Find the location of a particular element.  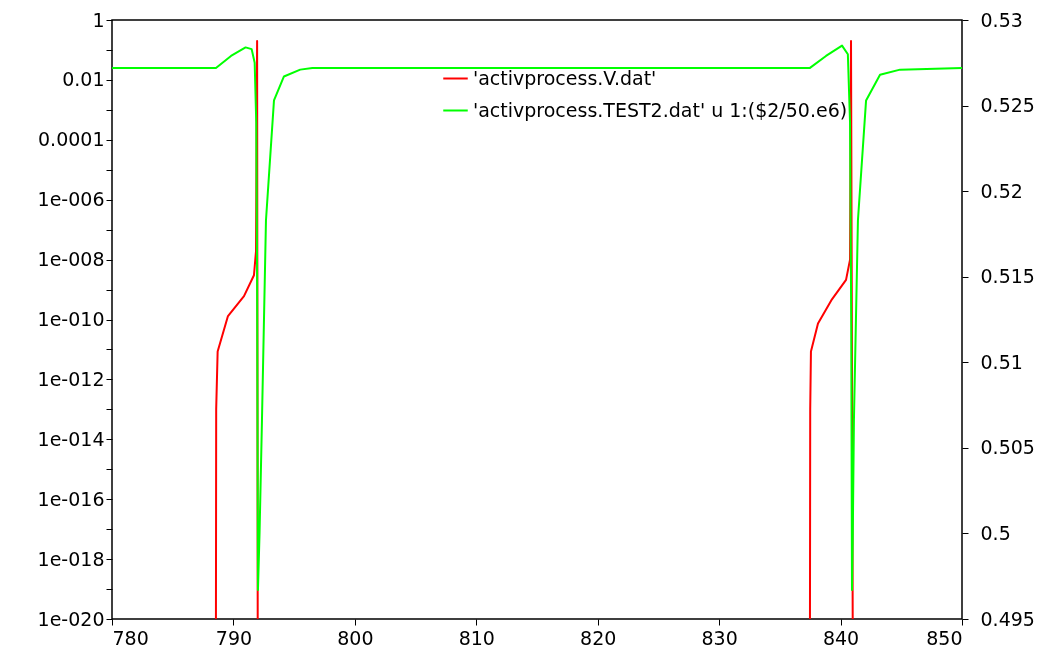

y-tick-label: 1e-008 is located at coordinates (71, 259).